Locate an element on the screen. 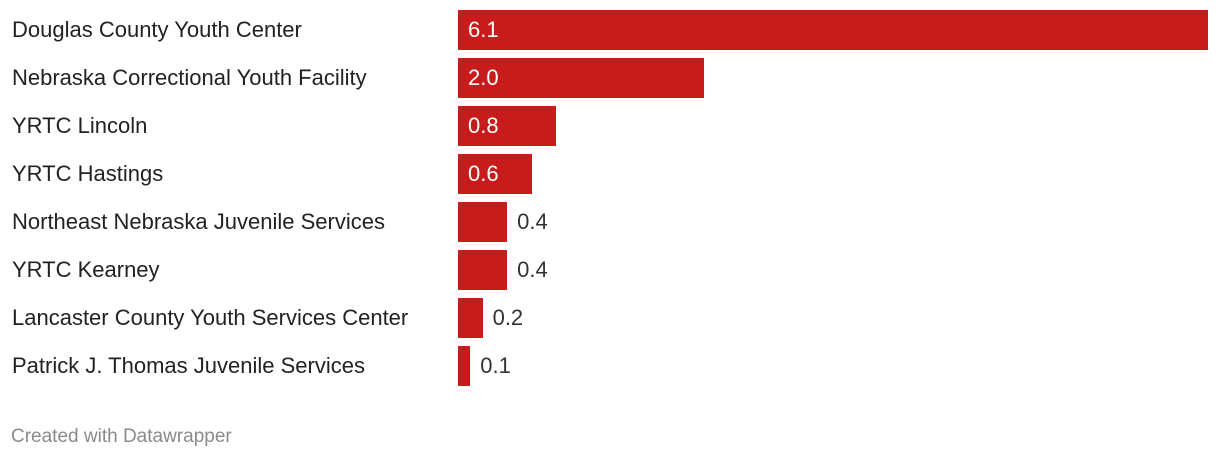 This screenshot has height=462, width=1220. category-label: Northeast Nebraska Juvenile Services is located at coordinates (198, 221).